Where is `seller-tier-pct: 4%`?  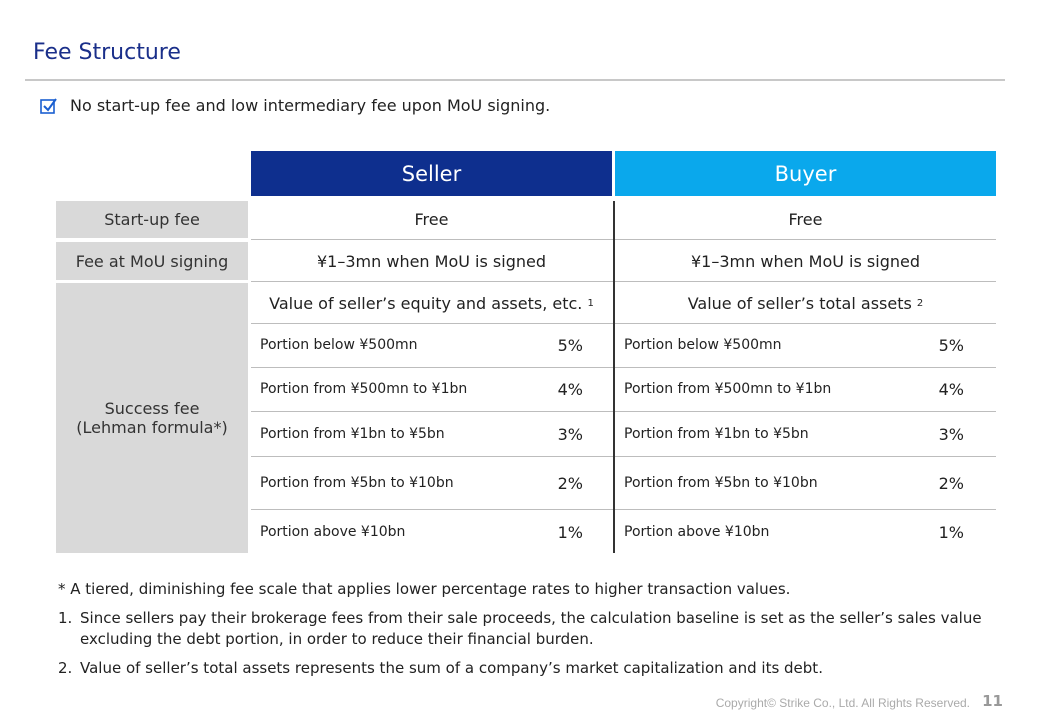
seller-tier-pct: 4% is located at coordinates (570, 389).